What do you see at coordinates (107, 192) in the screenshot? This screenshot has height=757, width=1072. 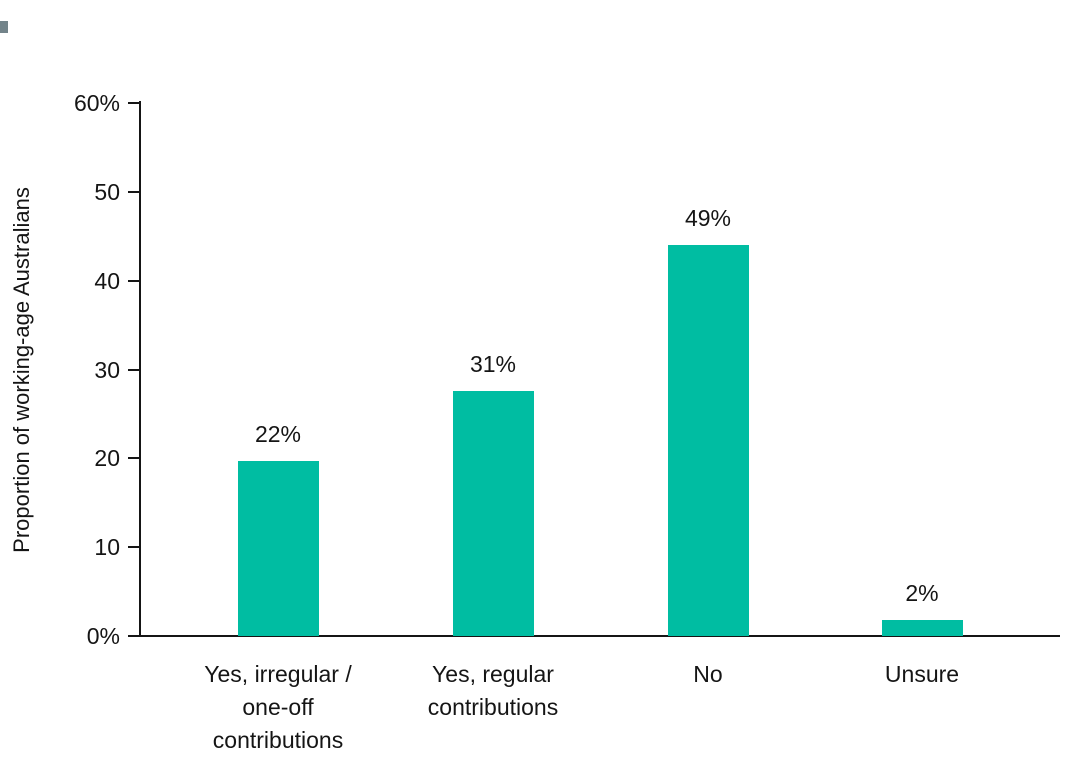 I see `y-tick-label: 50` at bounding box center [107, 192].